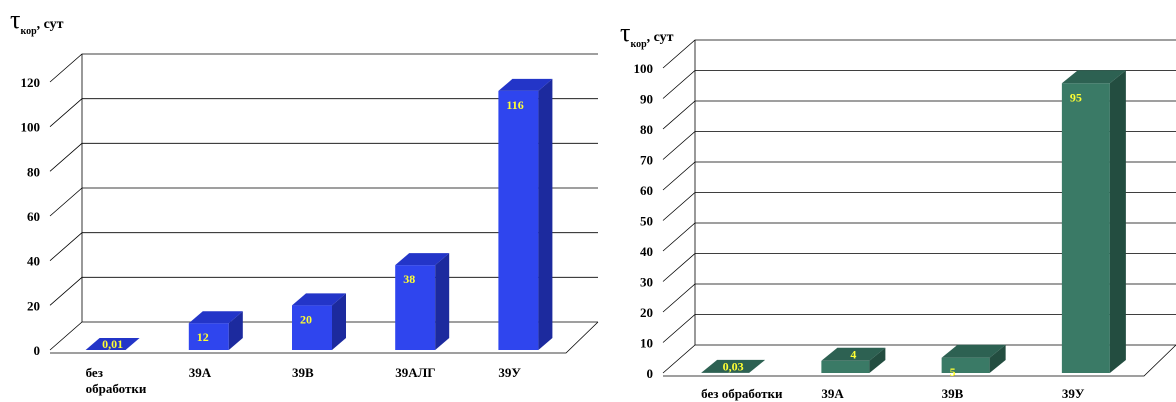 Image resolution: width=1176 pixels, height=402 pixels. Describe the element at coordinates (203, 337) in the screenshot. I see `data-label: 12` at that location.